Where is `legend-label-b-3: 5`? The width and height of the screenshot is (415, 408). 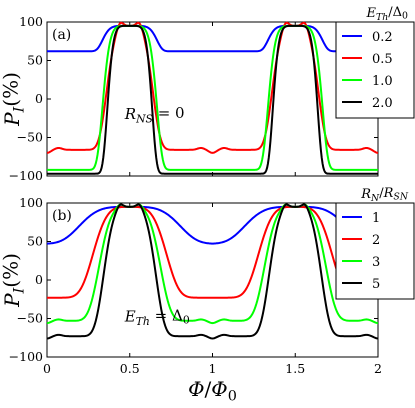 legend-label-b-3: 5 is located at coordinates (376, 284).